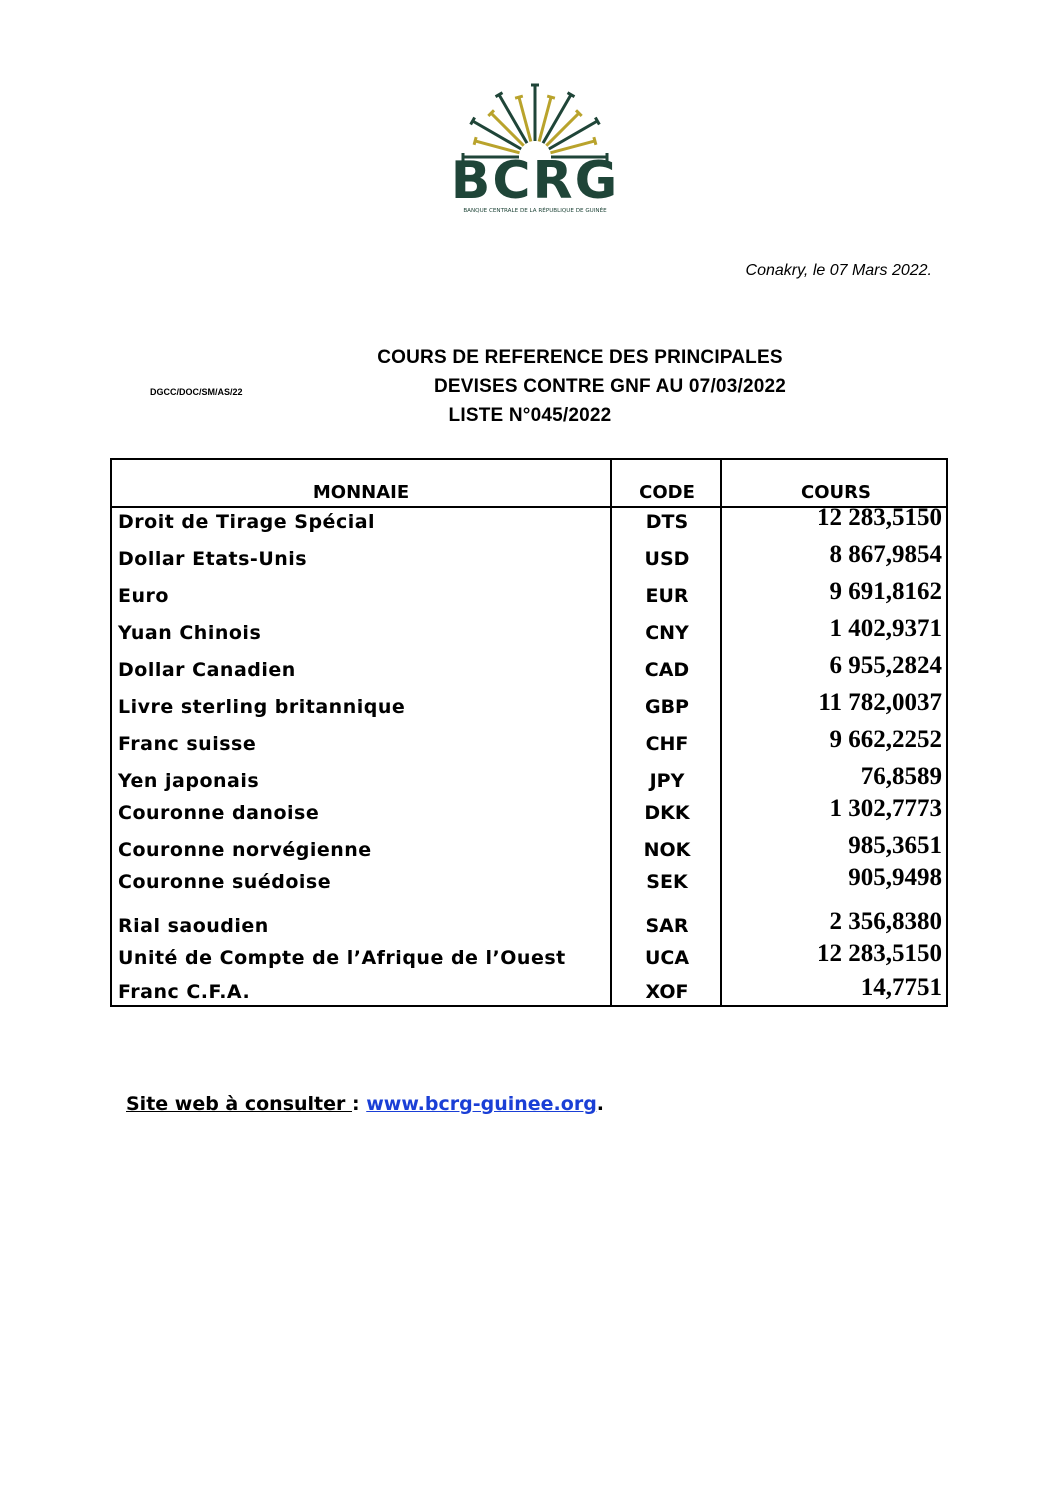  What do you see at coordinates (901, 987) in the screenshot?
I see `exchange-rate: 14,7751` at bounding box center [901, 987].